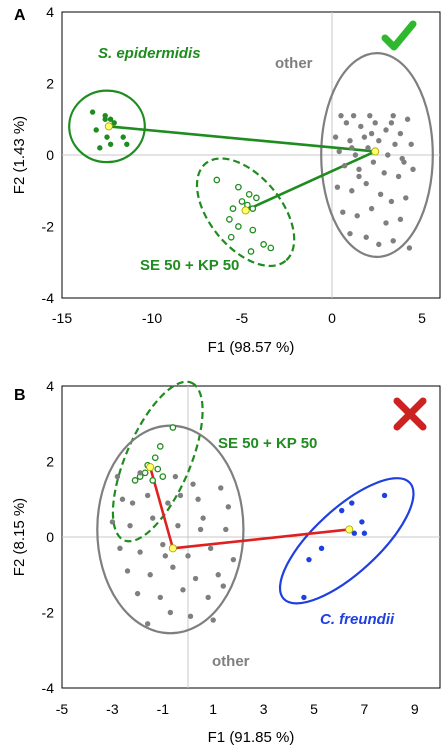 The width and height of the screenshot is (447, 750). What do you see at coordinates (20, 395) in the screenshot?
I see `panel-letter: B` at bounding box center [20, 395].